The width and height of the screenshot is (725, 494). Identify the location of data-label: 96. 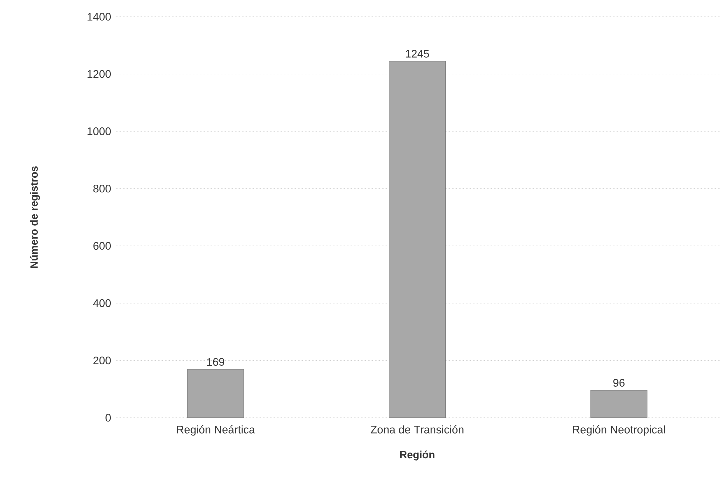
(619, 383).